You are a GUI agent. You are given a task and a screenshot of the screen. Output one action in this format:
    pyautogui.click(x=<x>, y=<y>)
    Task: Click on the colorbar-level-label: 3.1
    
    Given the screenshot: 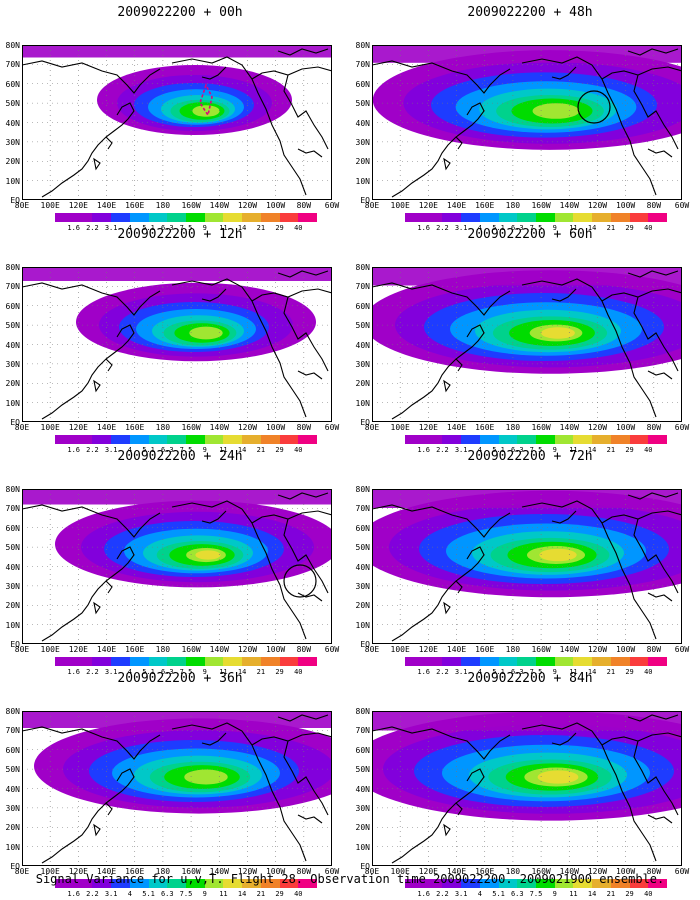 What is the action you would take?
    pyautogui.click(x=461, y=672)
    